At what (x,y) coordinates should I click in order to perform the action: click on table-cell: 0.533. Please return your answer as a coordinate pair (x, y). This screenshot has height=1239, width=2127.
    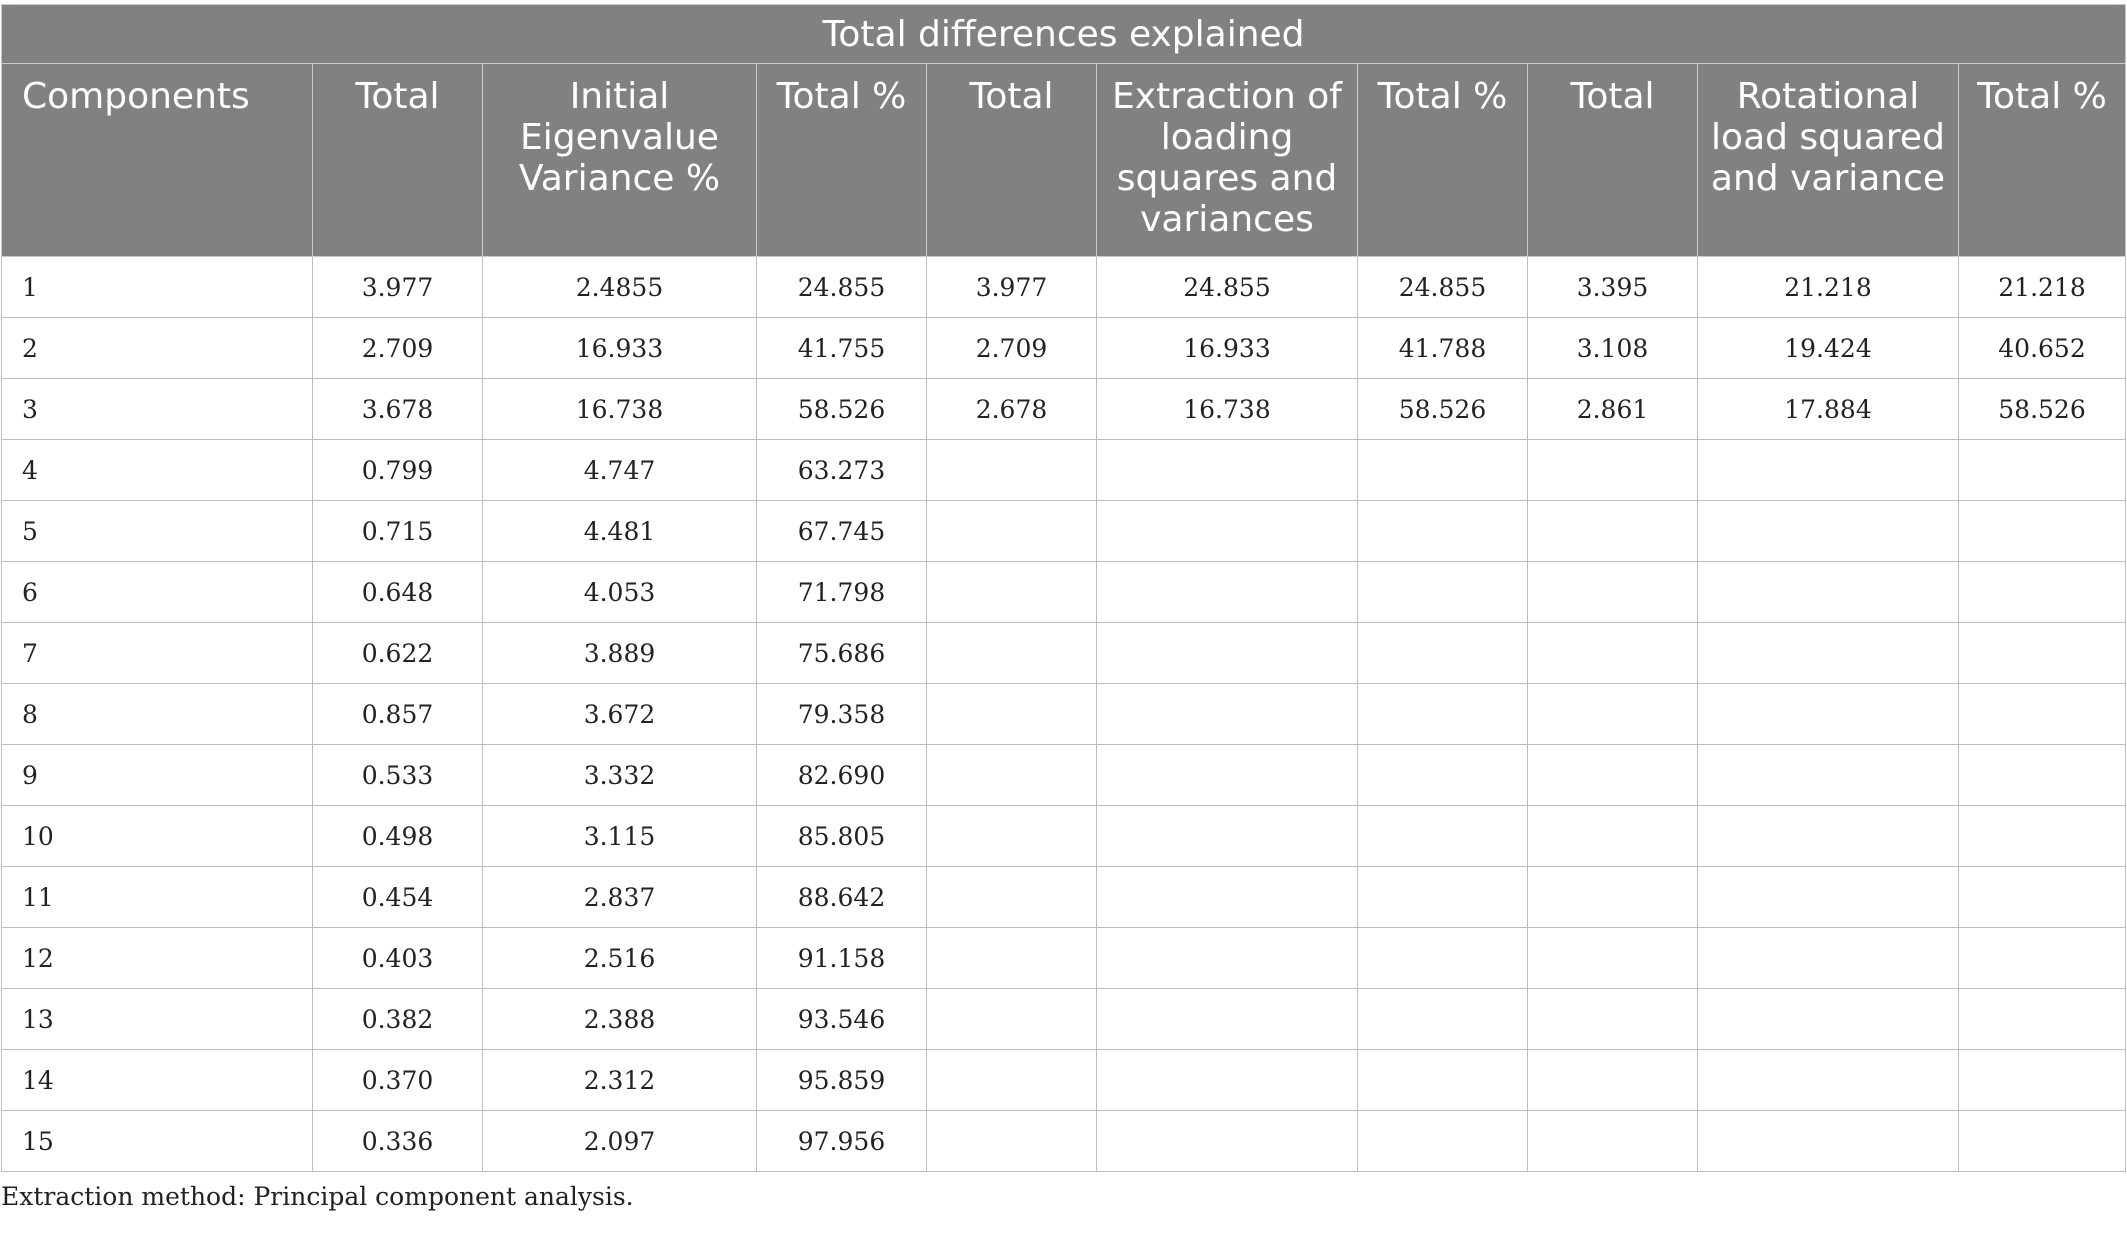
    Looking at the image, I should click on (397, 775).